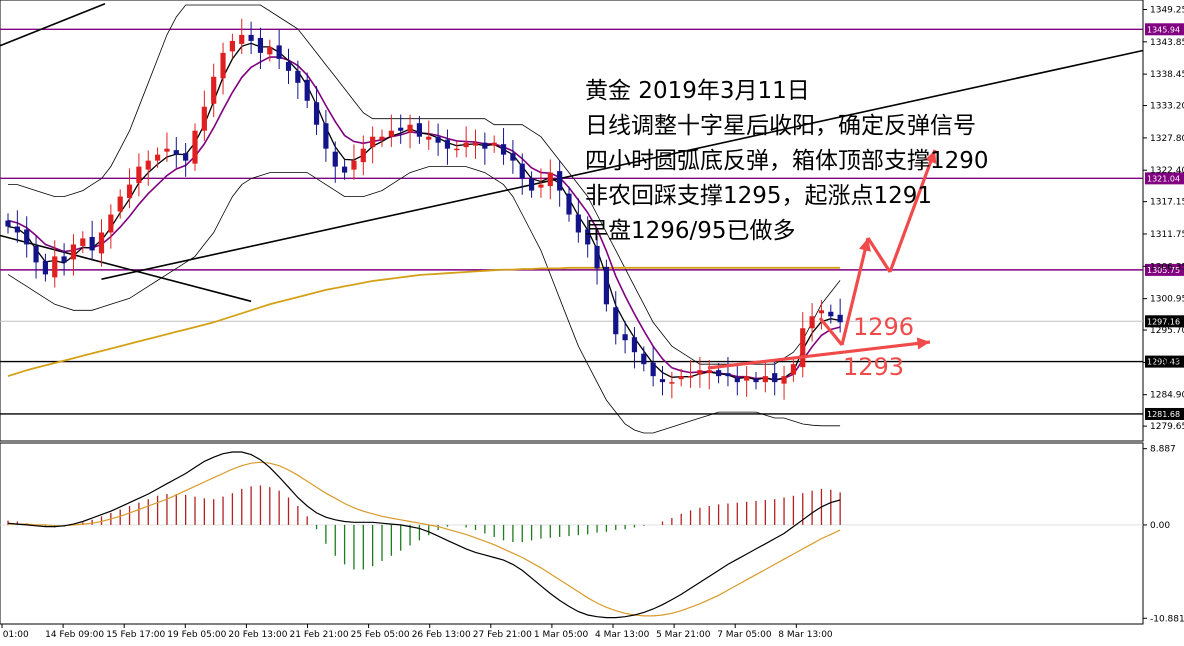  I want to click on level-tag-1321.04: 1321.04, so click(1163, 178).